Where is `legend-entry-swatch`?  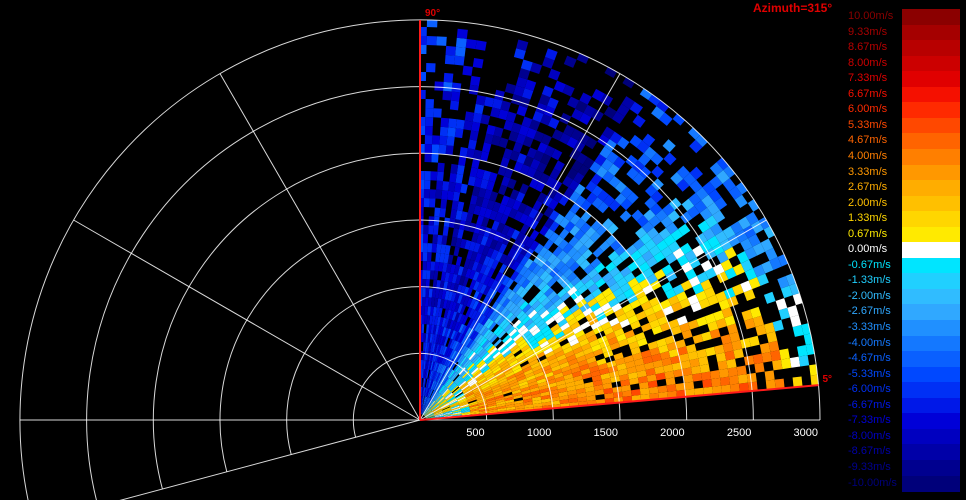 legend-entry-swatch is located at coordinates (931, 94).